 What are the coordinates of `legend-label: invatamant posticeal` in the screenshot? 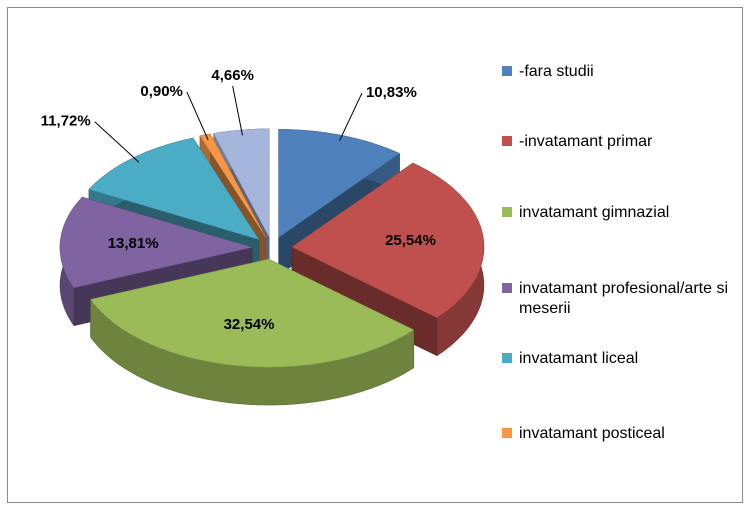 It's located at (592, 433).